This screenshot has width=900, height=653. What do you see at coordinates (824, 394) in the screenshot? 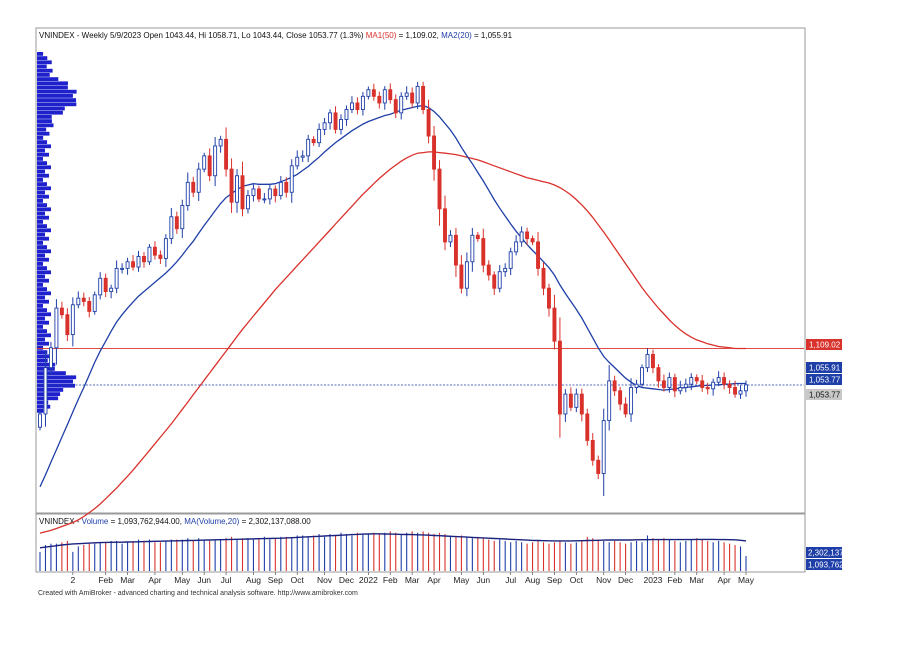
I see `price-tag-level: 1,053.77` at bounding box center [824, 394].